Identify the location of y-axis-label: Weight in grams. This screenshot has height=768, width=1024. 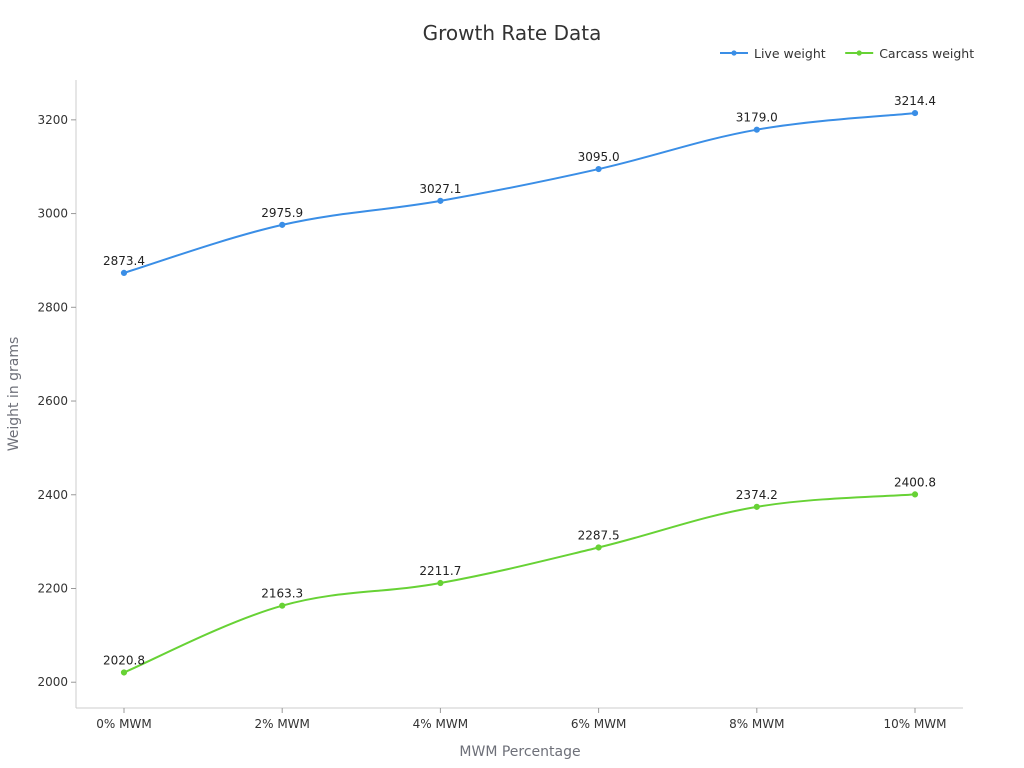
(14, 394).